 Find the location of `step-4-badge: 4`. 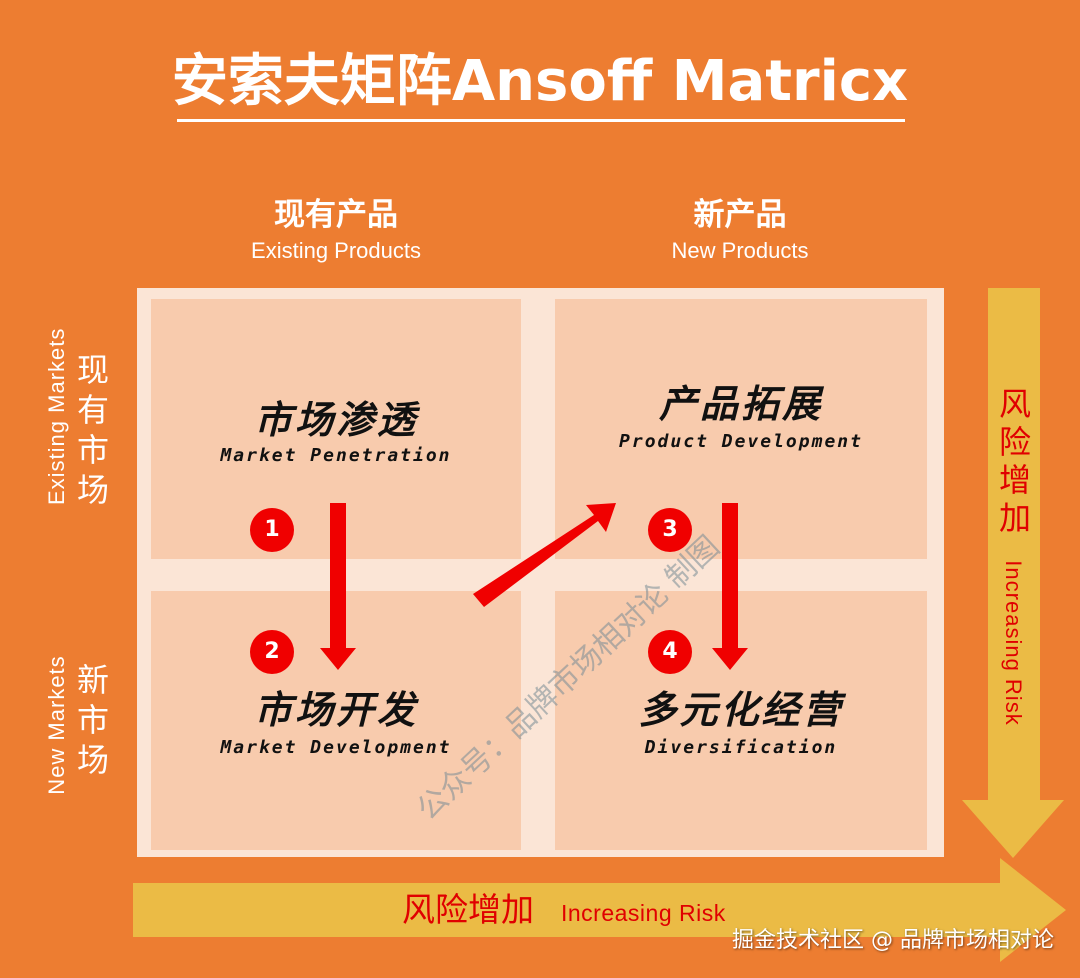

step-4-badge: 4 is located at coordinates (670, 652).